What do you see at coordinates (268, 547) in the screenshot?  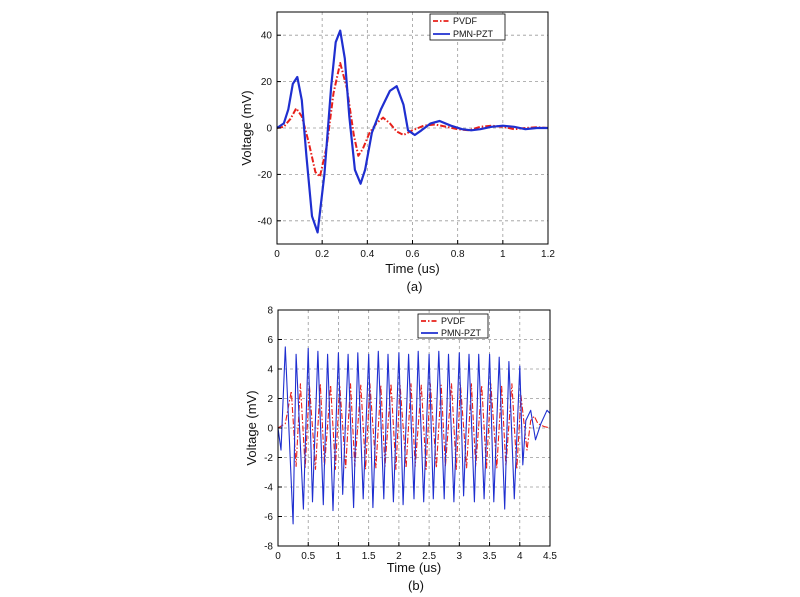 I see `y-tick-label: -8` at bounding box center [268, 547].